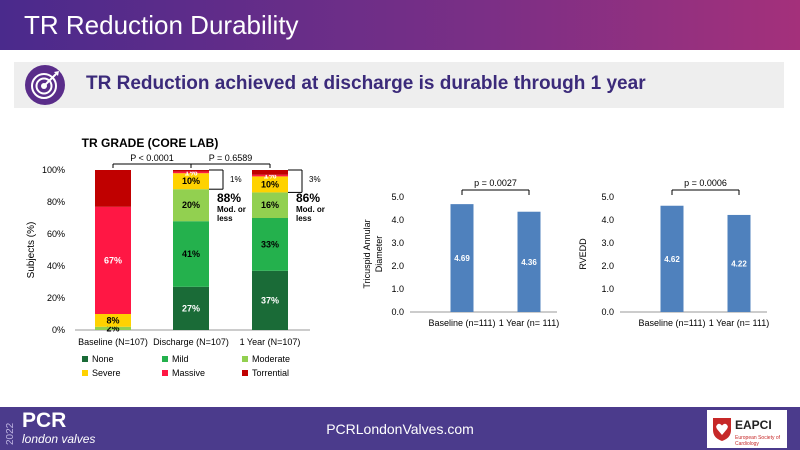 This screenshot has width=800, height=450. I want to click on data-label: 67%, so click(113, 260).